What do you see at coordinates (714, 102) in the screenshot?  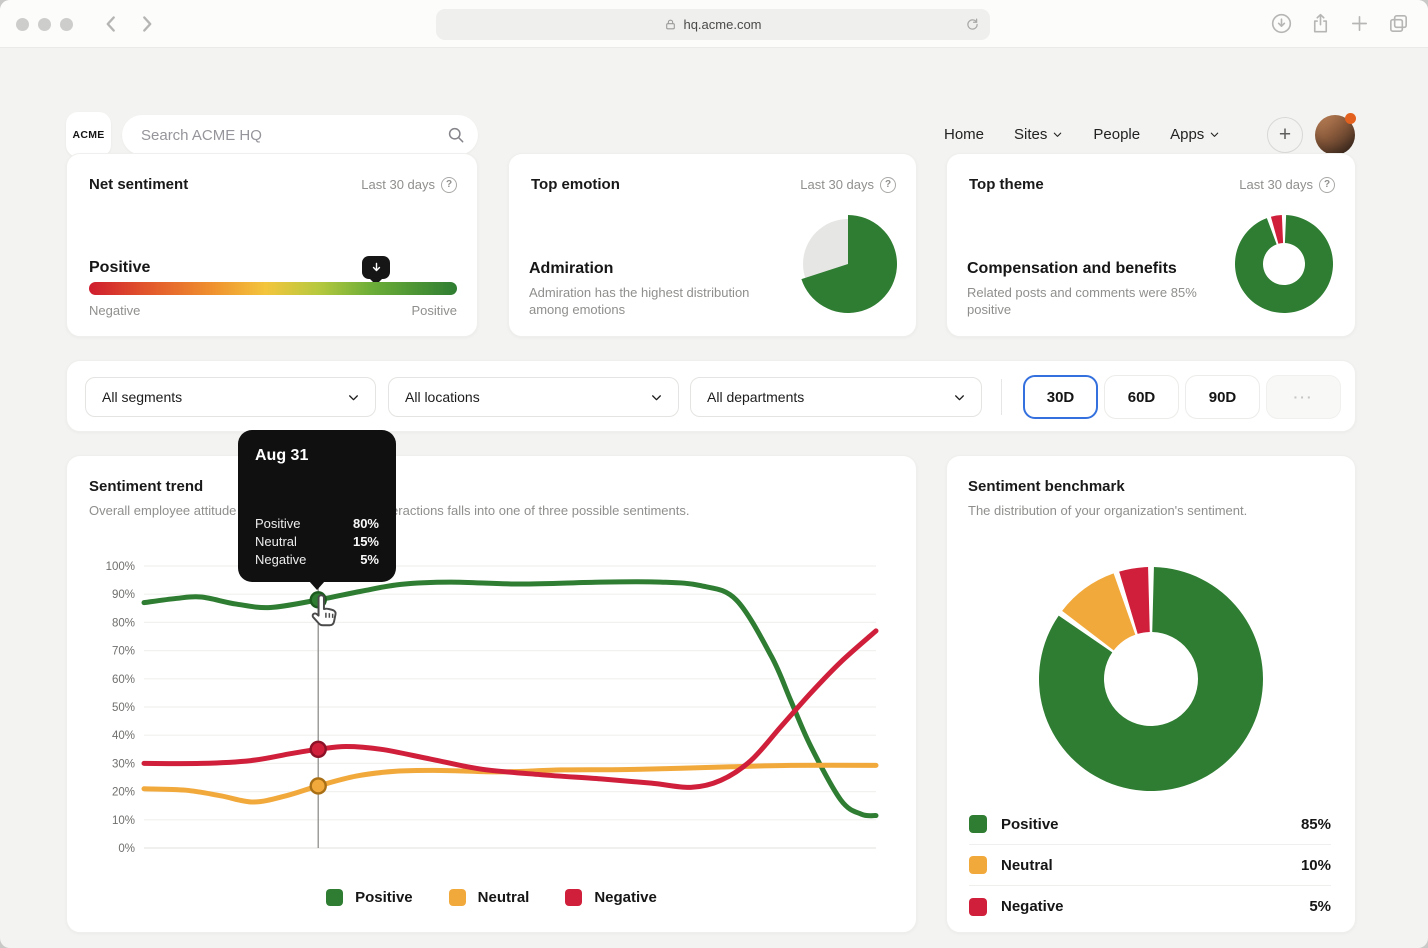 I see `app-header: ACME Home Sites People Apps +` at bounding box center [714, 102].